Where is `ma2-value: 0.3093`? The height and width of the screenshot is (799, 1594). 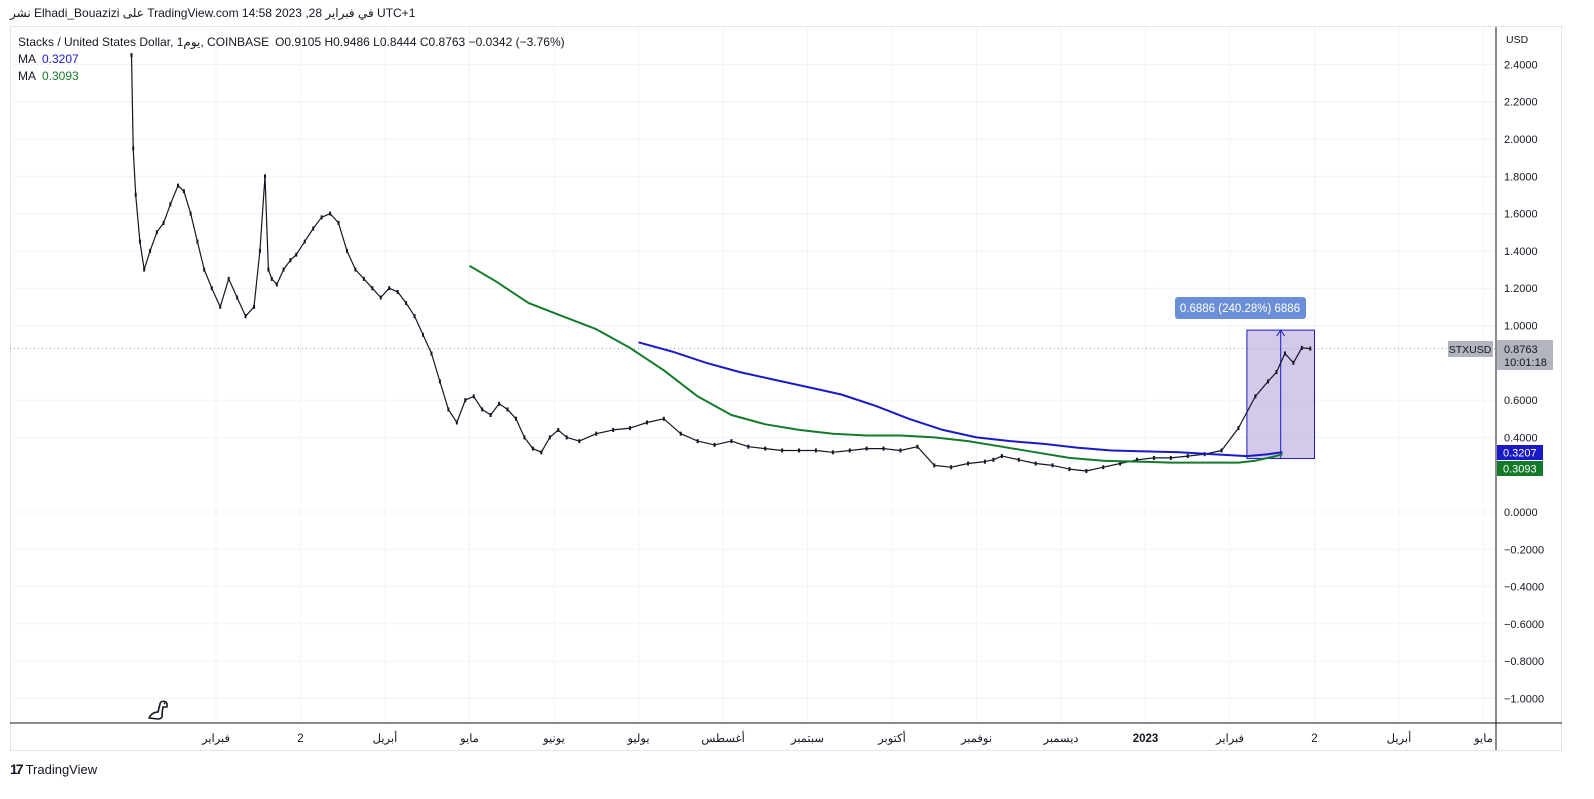 ma2-value: 0.3093 is located at coordinates (60, 76).